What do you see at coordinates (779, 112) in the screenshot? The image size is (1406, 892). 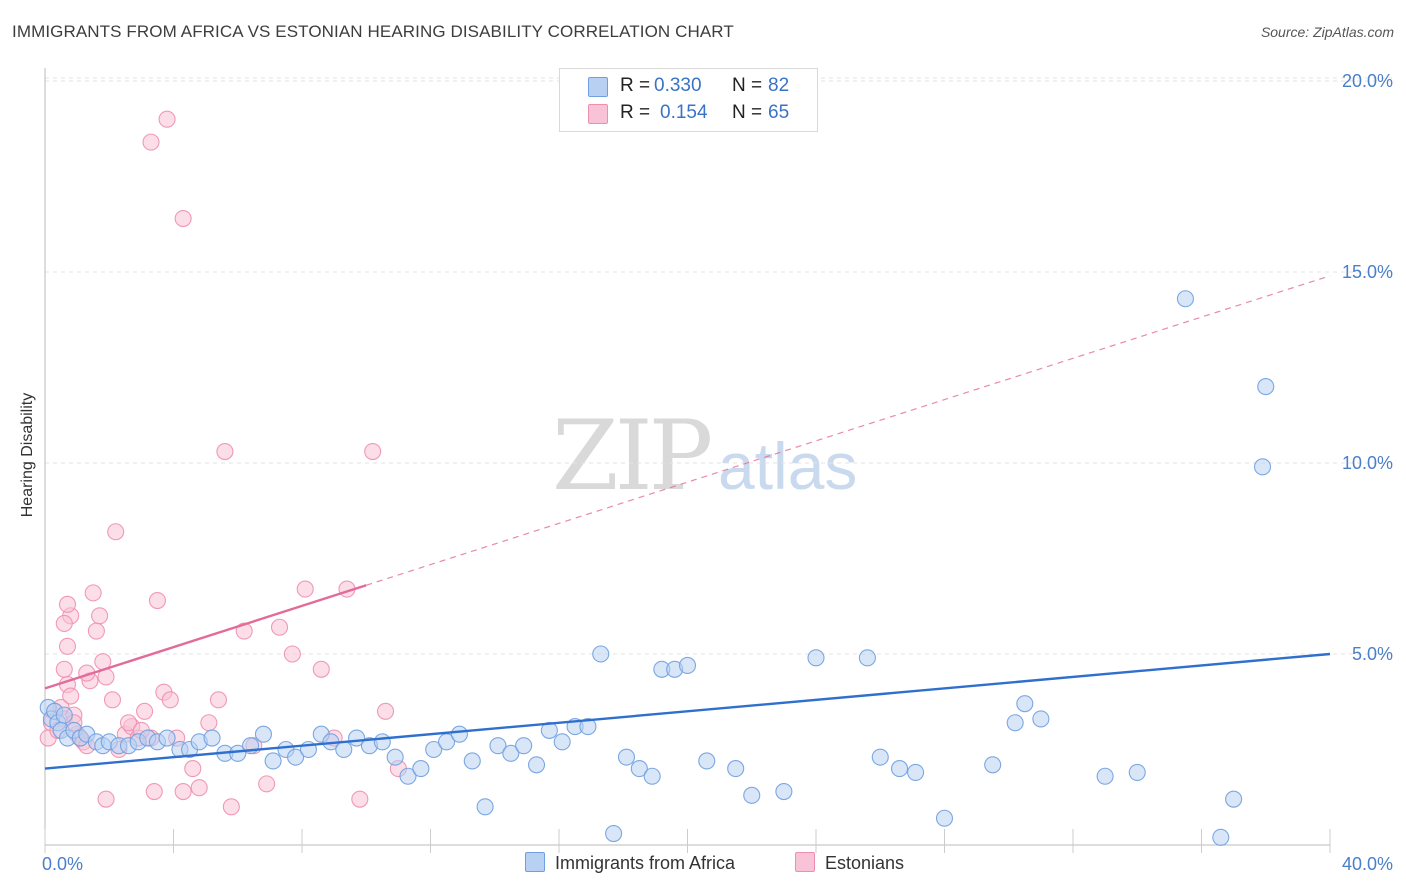 I see `legend-n-value: 65` at bounding box center [779, 112].